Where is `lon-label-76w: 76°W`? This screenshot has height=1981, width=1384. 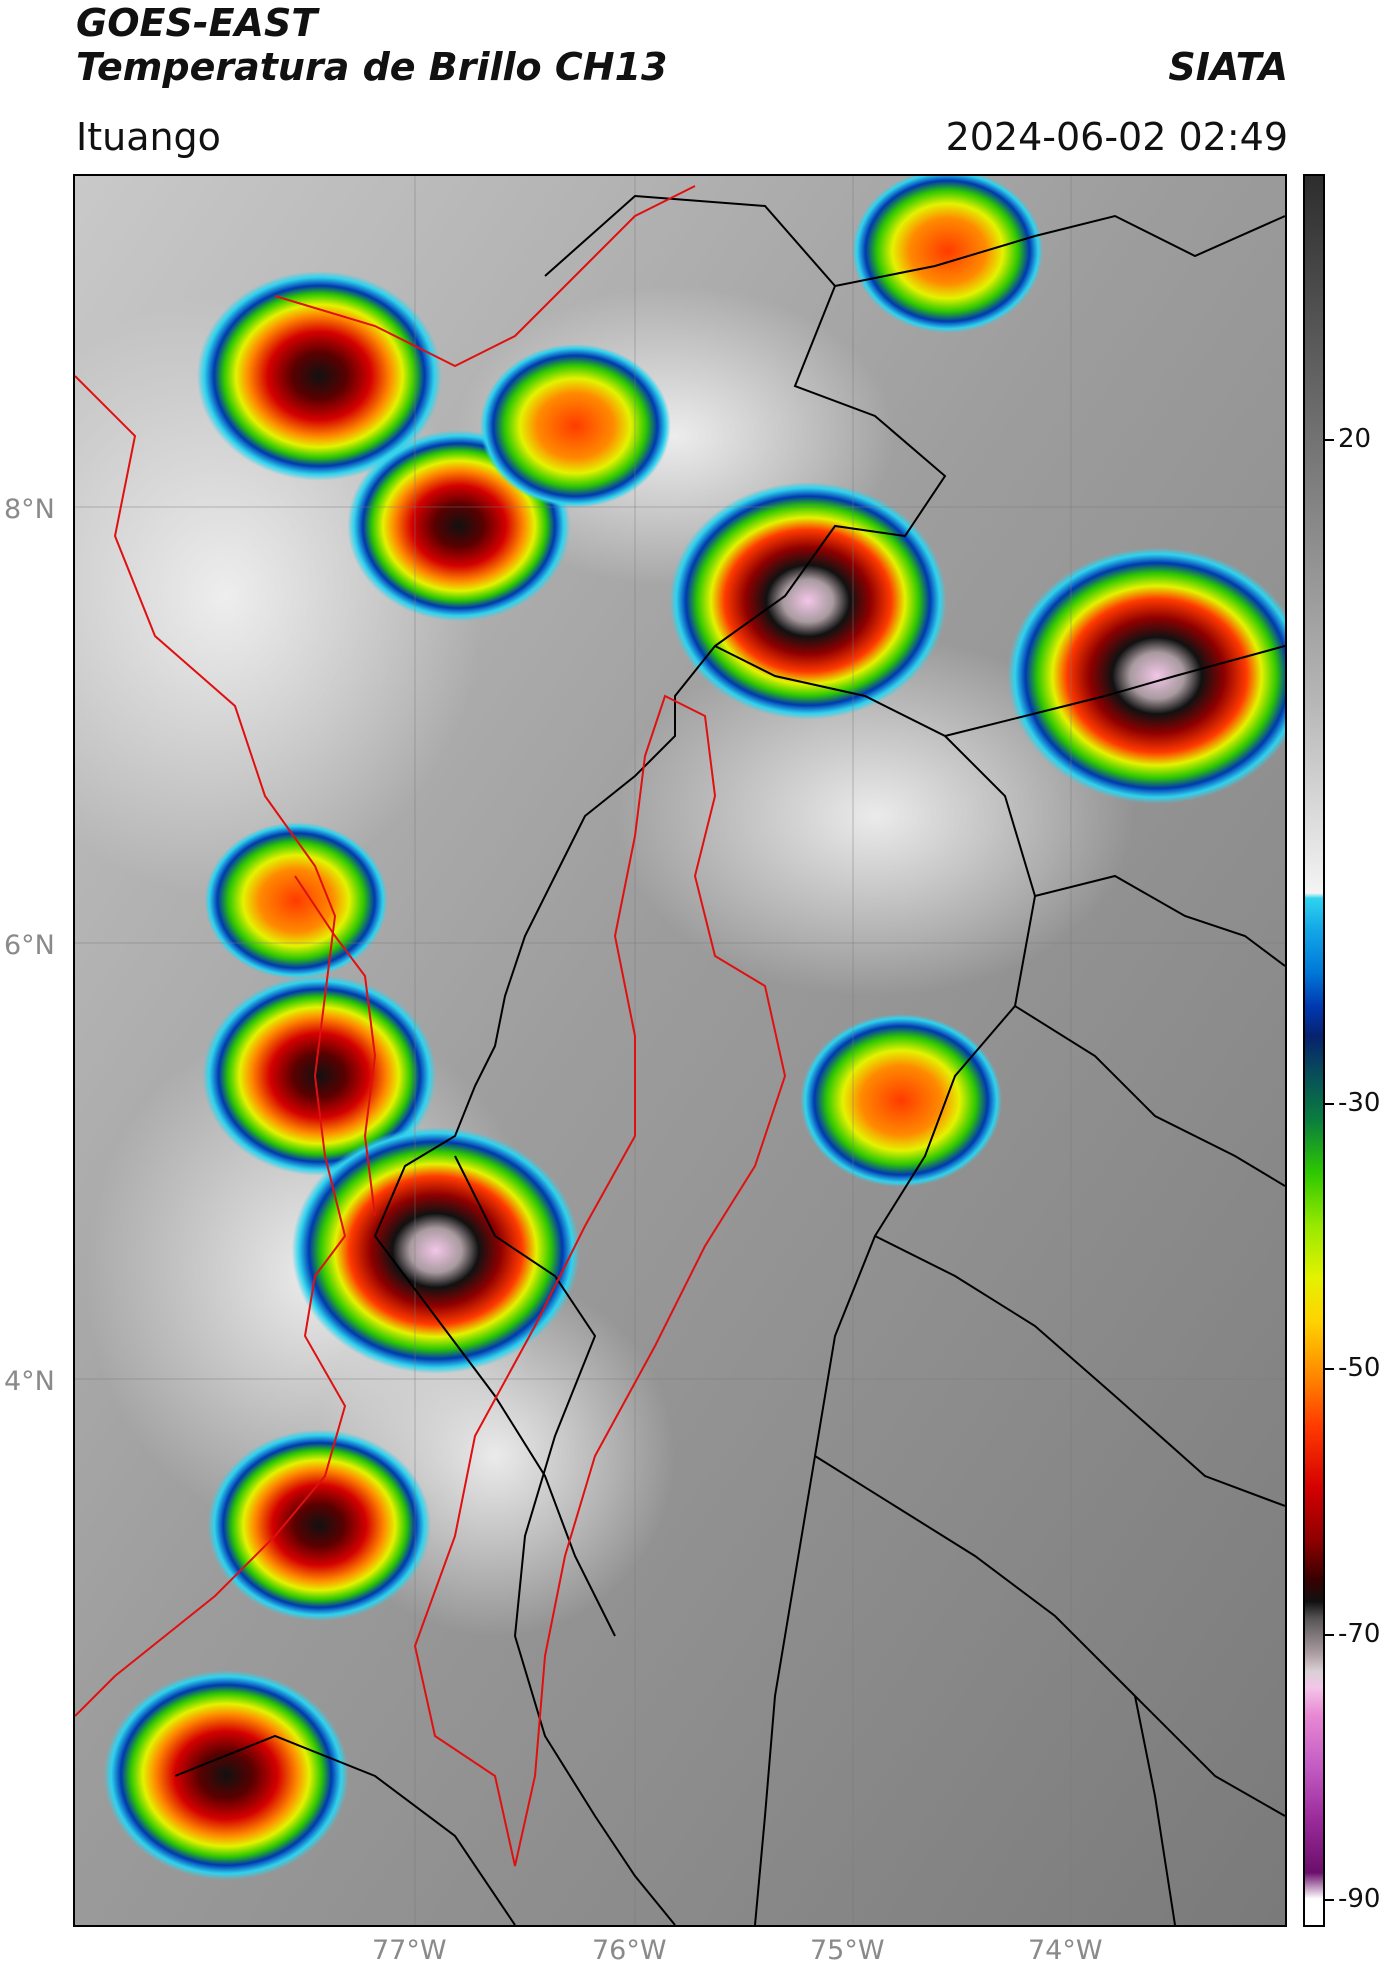
lon-label-76w: 76°W is located at coordinates (629, 1950).